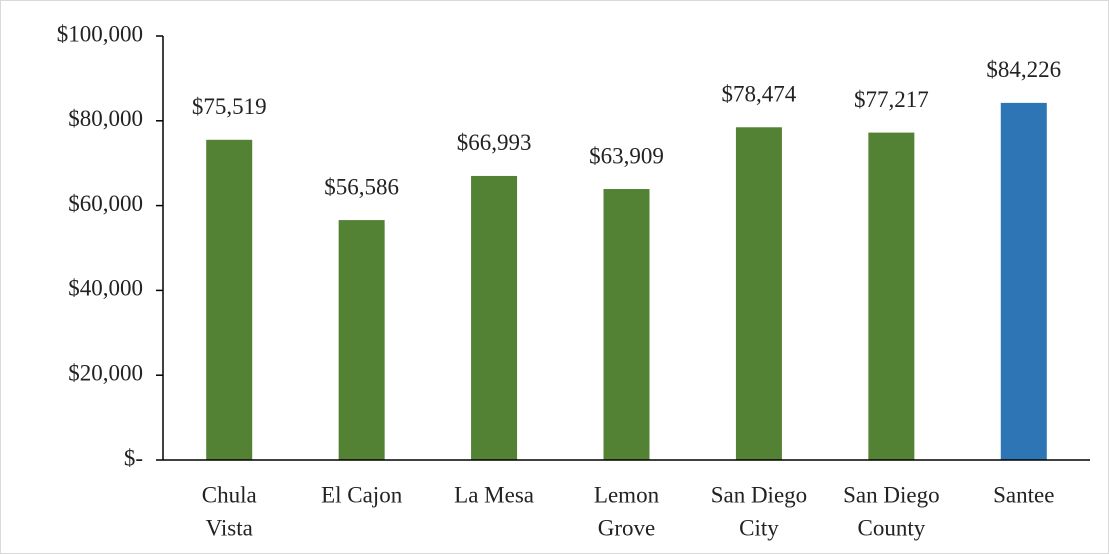 Image resolution: width=1109 pixels, height=554 pixels. I want to click on value-label: $66,993, so click(494, 142).